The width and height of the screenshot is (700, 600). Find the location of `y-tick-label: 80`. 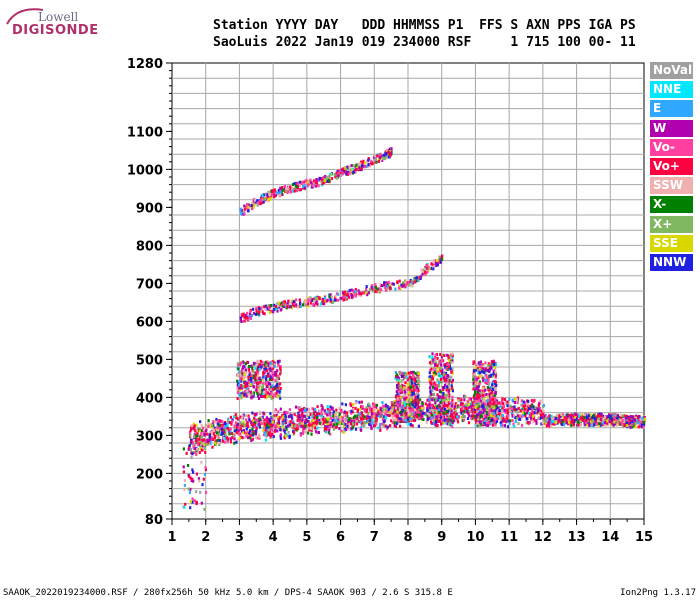

y-tick-label: 80 is located at coordinates (154, 520).